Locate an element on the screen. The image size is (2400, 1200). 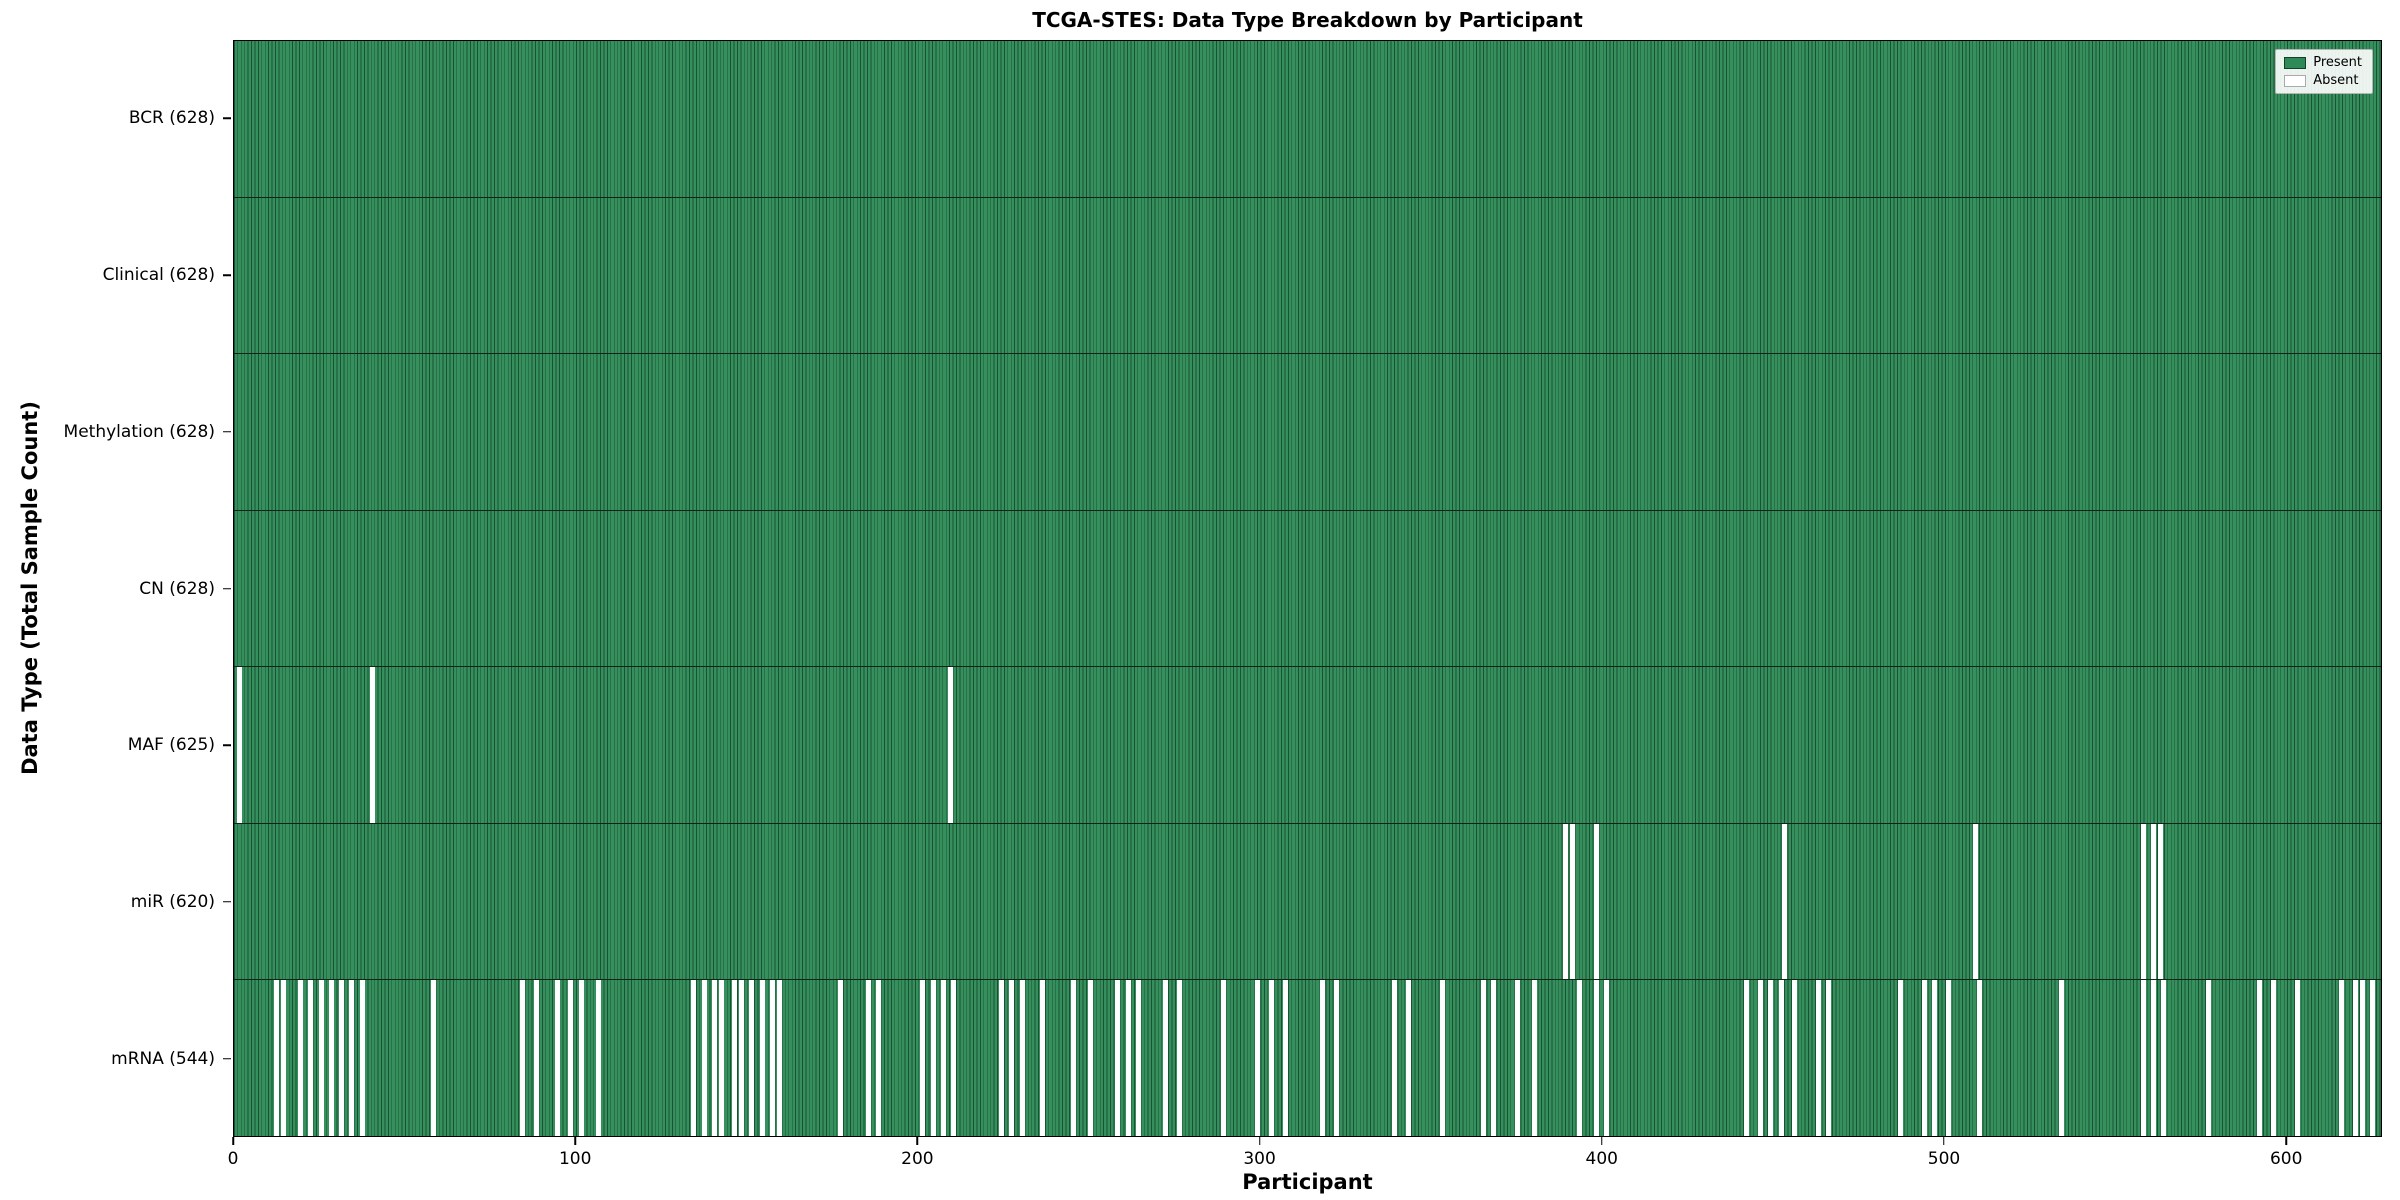
data-row-mRNA is located at coordinates (1307, 1058).